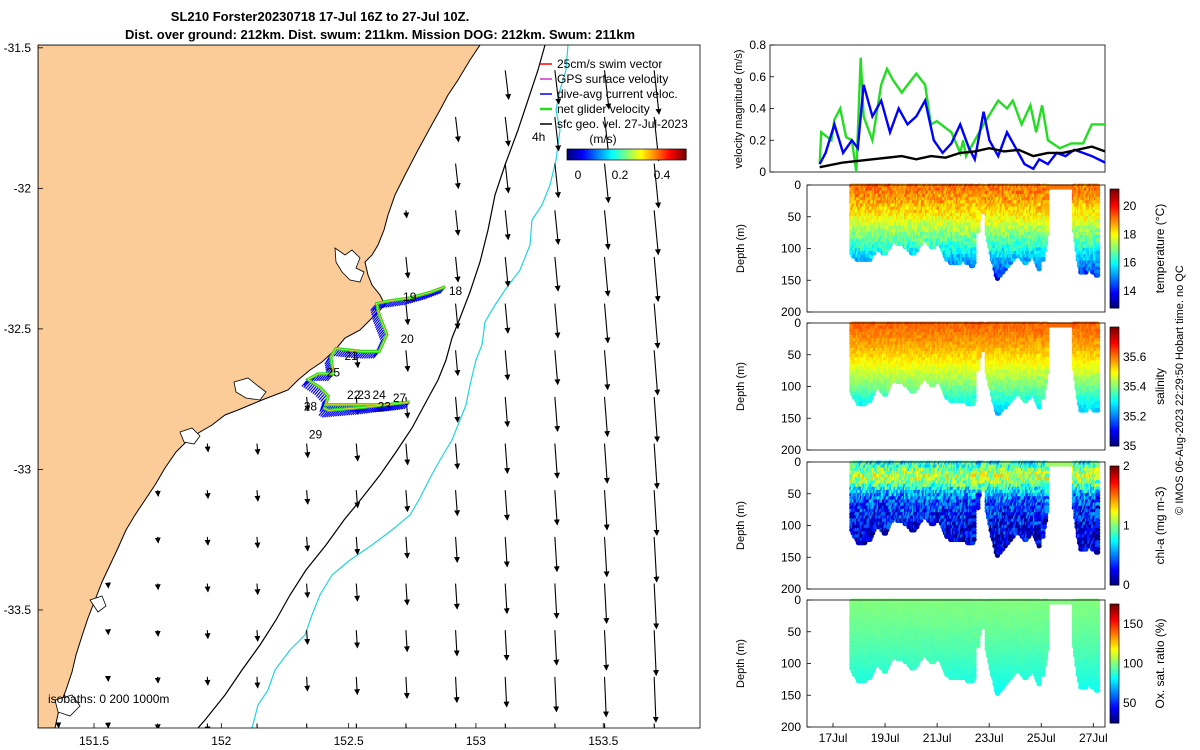  What do you see at coordinates (23, 469) in the screenshot?
I see `map-y-tick-label: -33` at bounding box center [23, 469].